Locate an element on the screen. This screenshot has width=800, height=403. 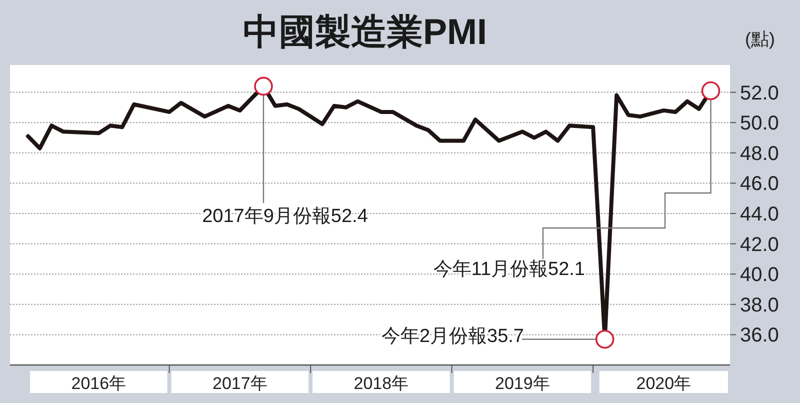
y-axis-title: (點) is located at coordinates (760, 39).